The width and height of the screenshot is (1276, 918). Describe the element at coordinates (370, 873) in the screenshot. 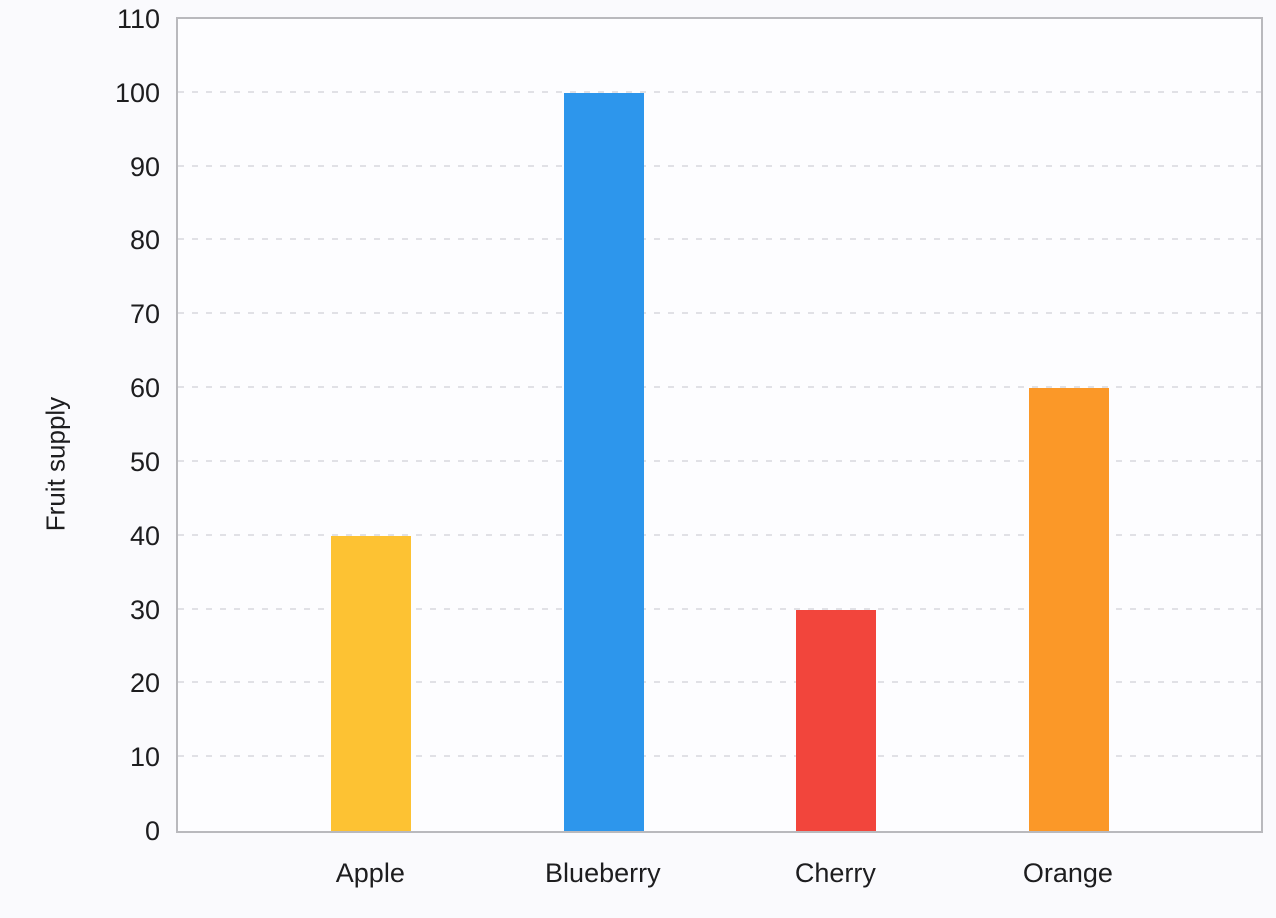

I see `x-tick-label-apple: Apple` at that location.